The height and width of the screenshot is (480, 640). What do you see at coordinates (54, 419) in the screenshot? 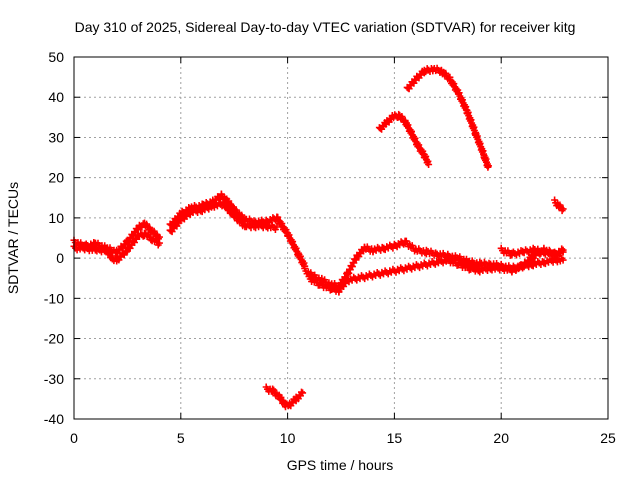
I see `y-tick-label: -40` at bounding box center [54, 419].